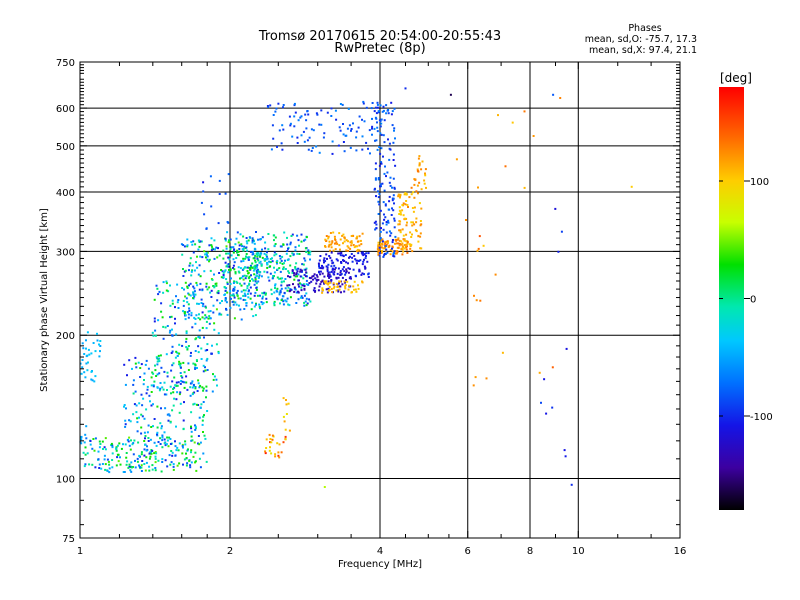 The height and width of the screenshot is (600, 800). What do you see at coordinates (65, 480) in the screenshot?
I see `y-tick-label: 100` at bounding box center [65, 480].